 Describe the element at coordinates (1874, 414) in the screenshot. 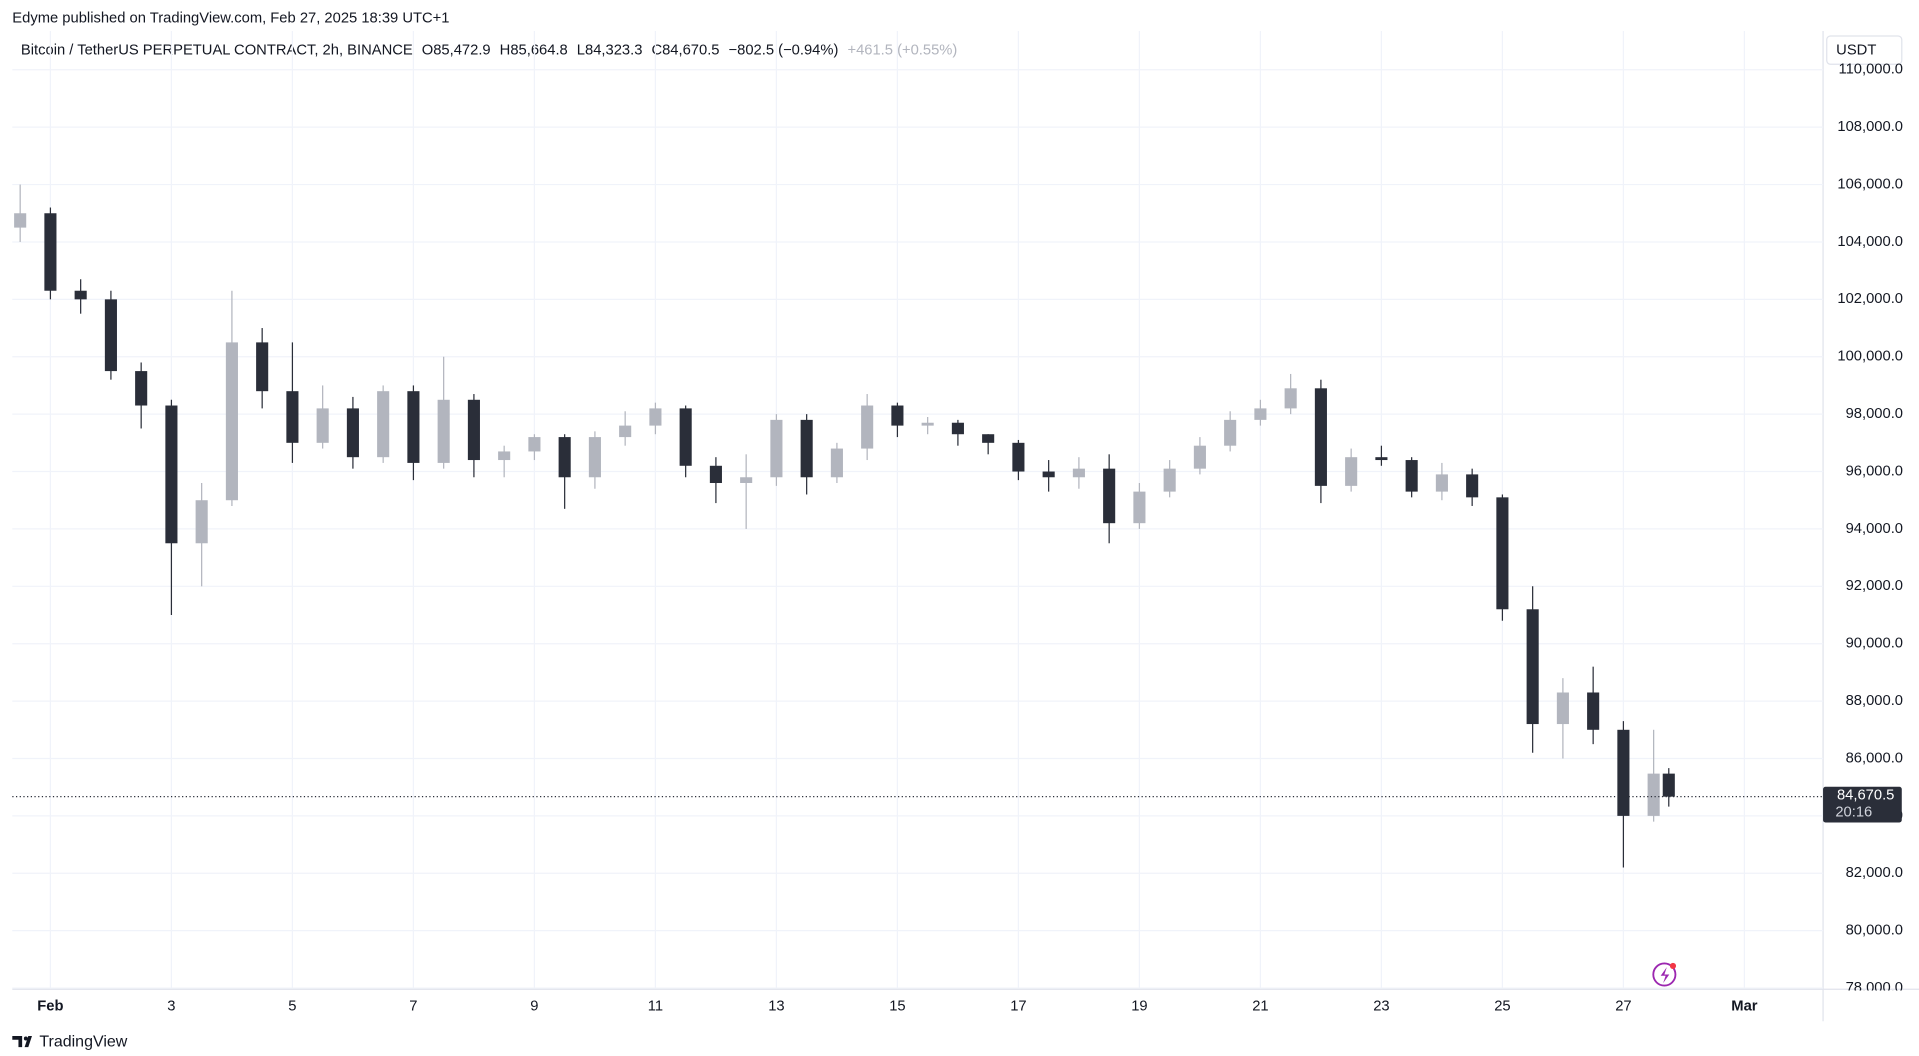

I see `y-tick-label: 98,000.0` at that location.